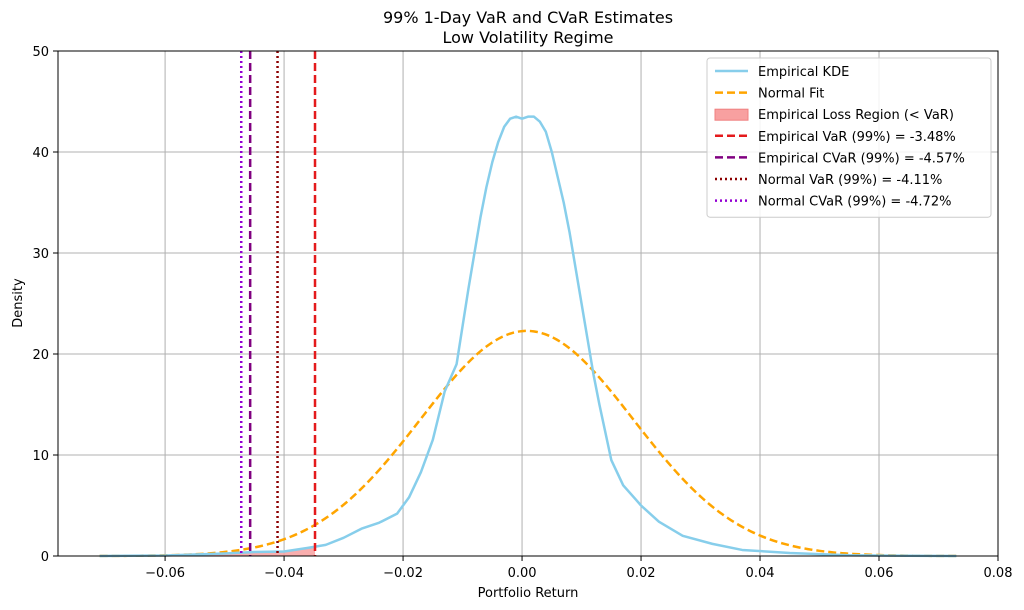 This screenshot has width=1024, height=610. I want to click on x-axis-label: Portfolio Return, so click(528, 593).